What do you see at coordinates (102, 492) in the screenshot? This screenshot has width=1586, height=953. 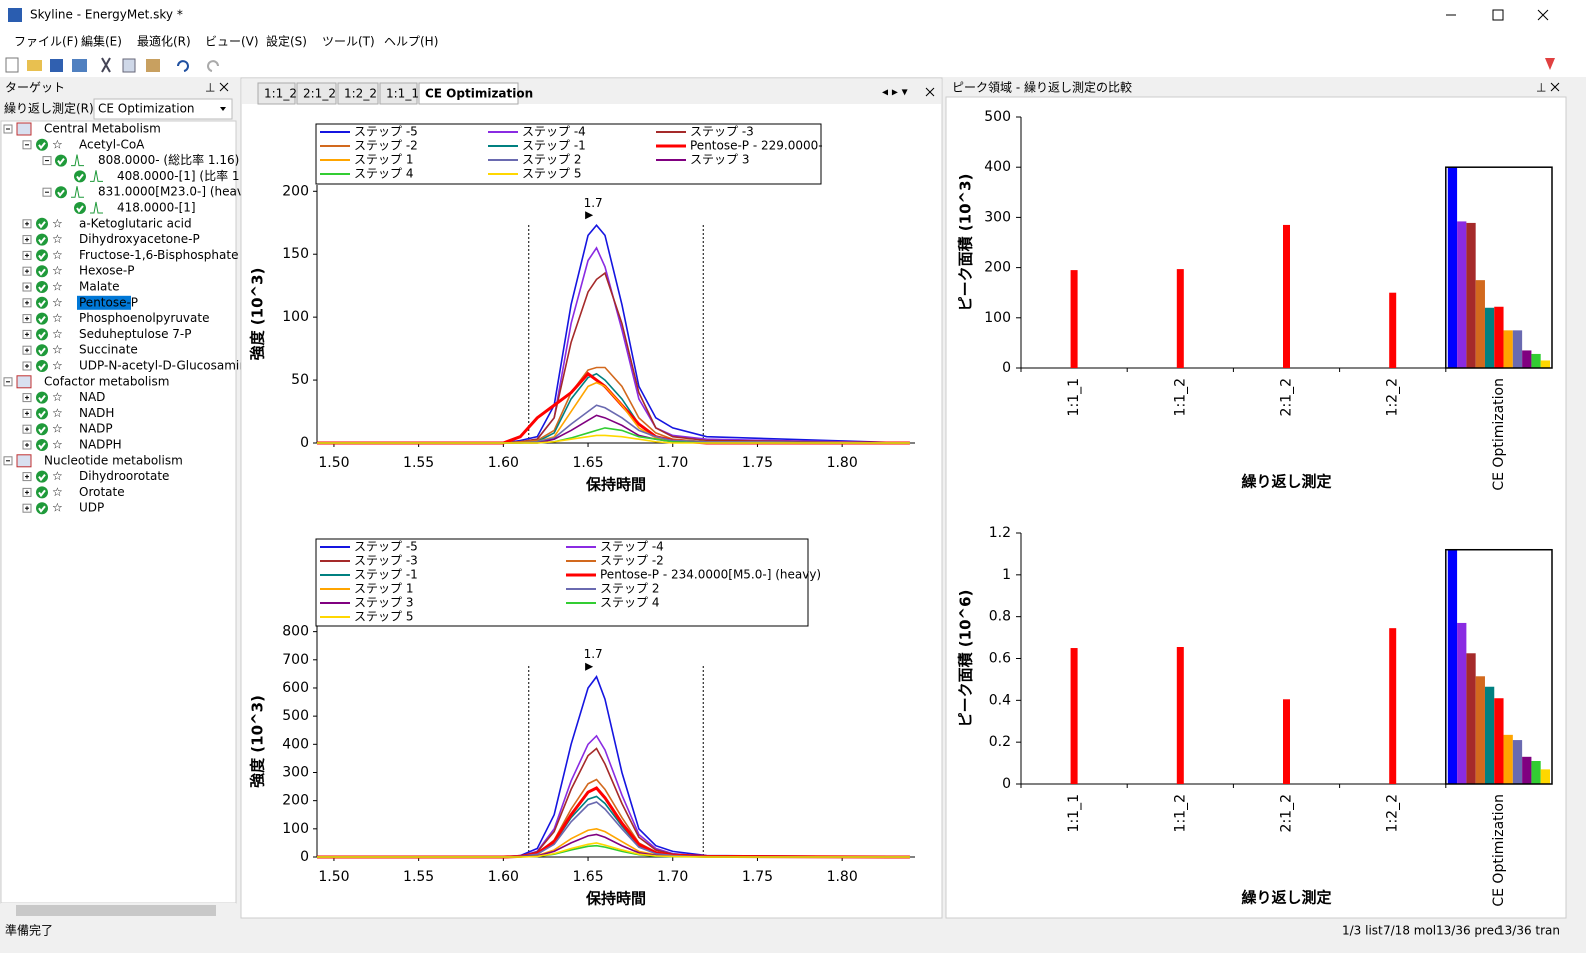 I see `tree-label: Orotate` at bounding box center [102, 492].